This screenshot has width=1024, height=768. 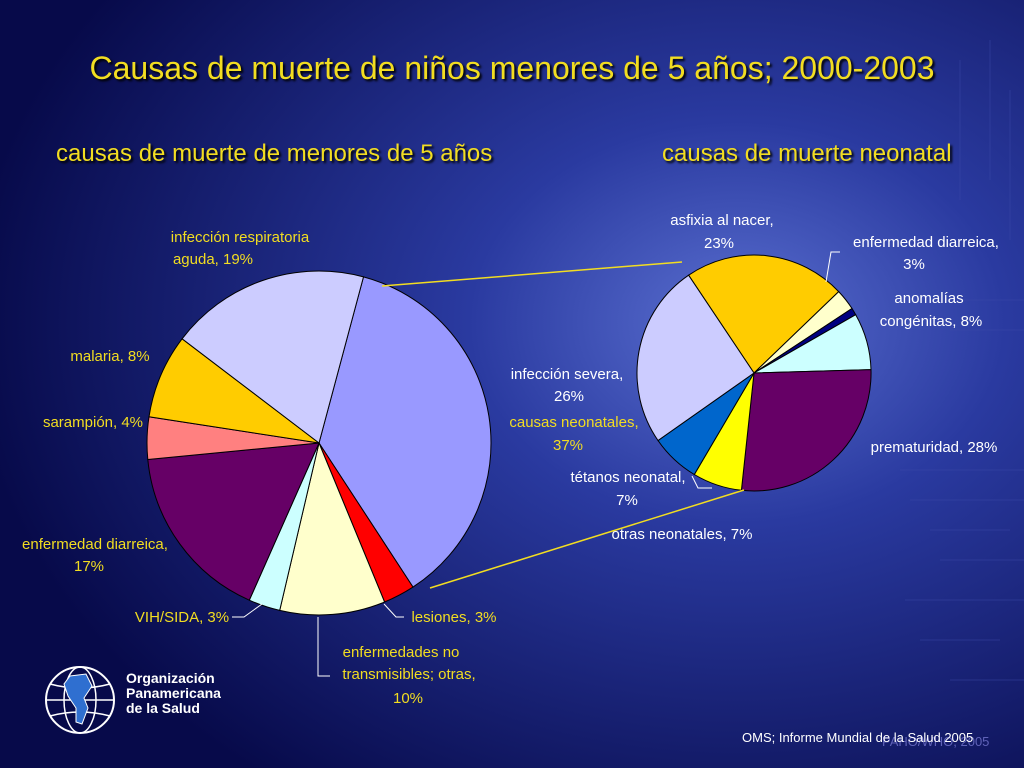 What do you see at coordinates (274, 153) in the screenshot?
I see `left-chart-title: causas de muerte de menores de 5 años` at bounding box center [274, 153].